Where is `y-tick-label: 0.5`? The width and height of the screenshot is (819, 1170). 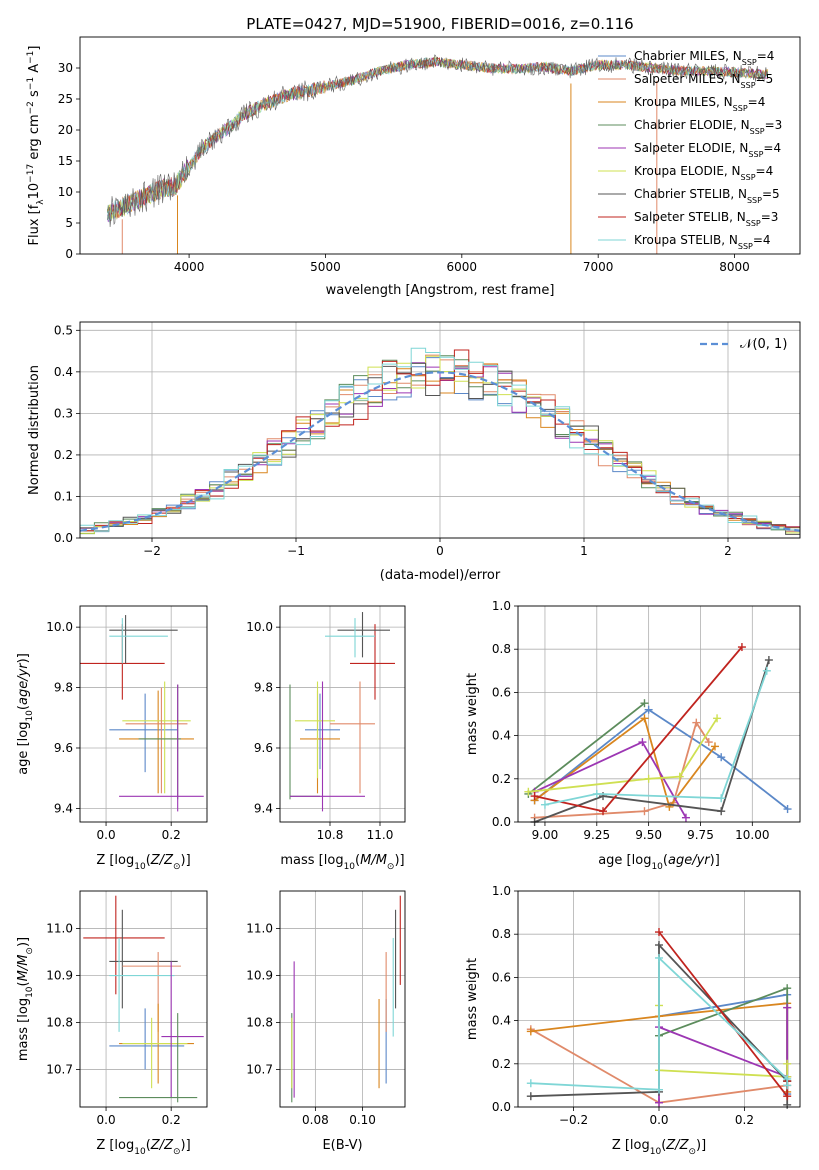 y-tick-label: 0.5 is located at coordinates (63, 330).